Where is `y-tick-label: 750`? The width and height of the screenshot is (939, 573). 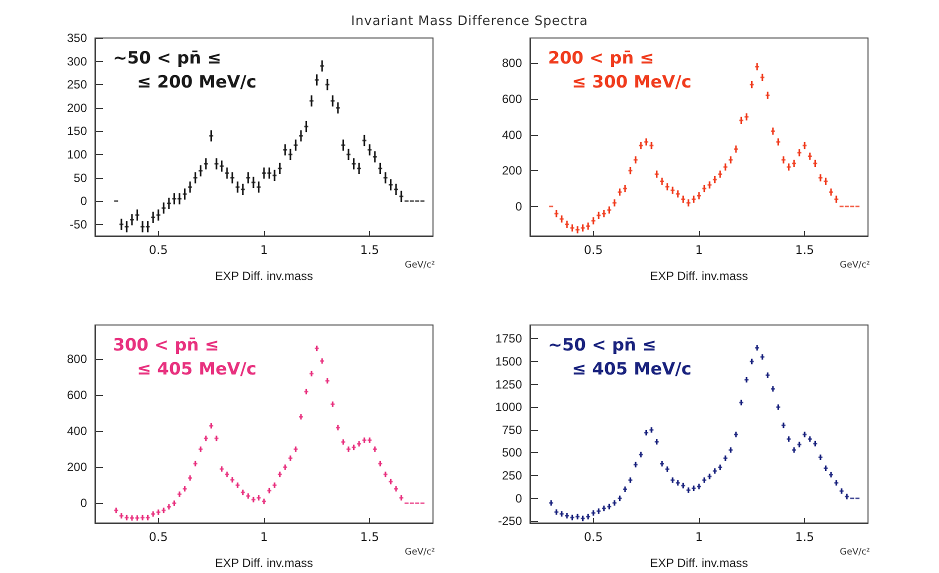
y-tick-label: 750 is located at coordinates (512, 429).